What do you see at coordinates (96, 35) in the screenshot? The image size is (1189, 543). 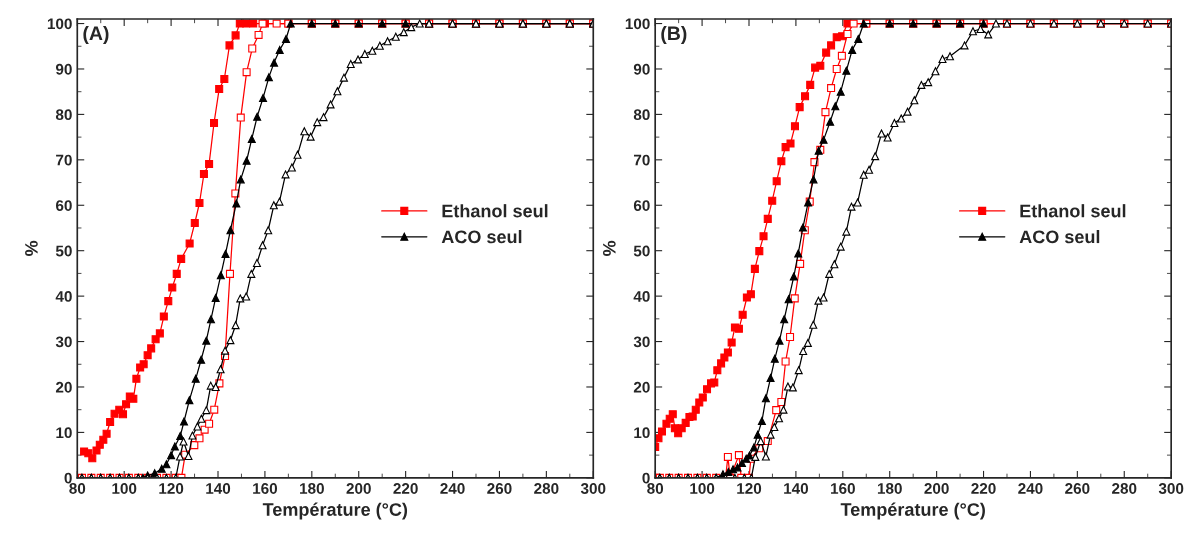 I see `annotation: (A)` at bounding box center [96, 35].